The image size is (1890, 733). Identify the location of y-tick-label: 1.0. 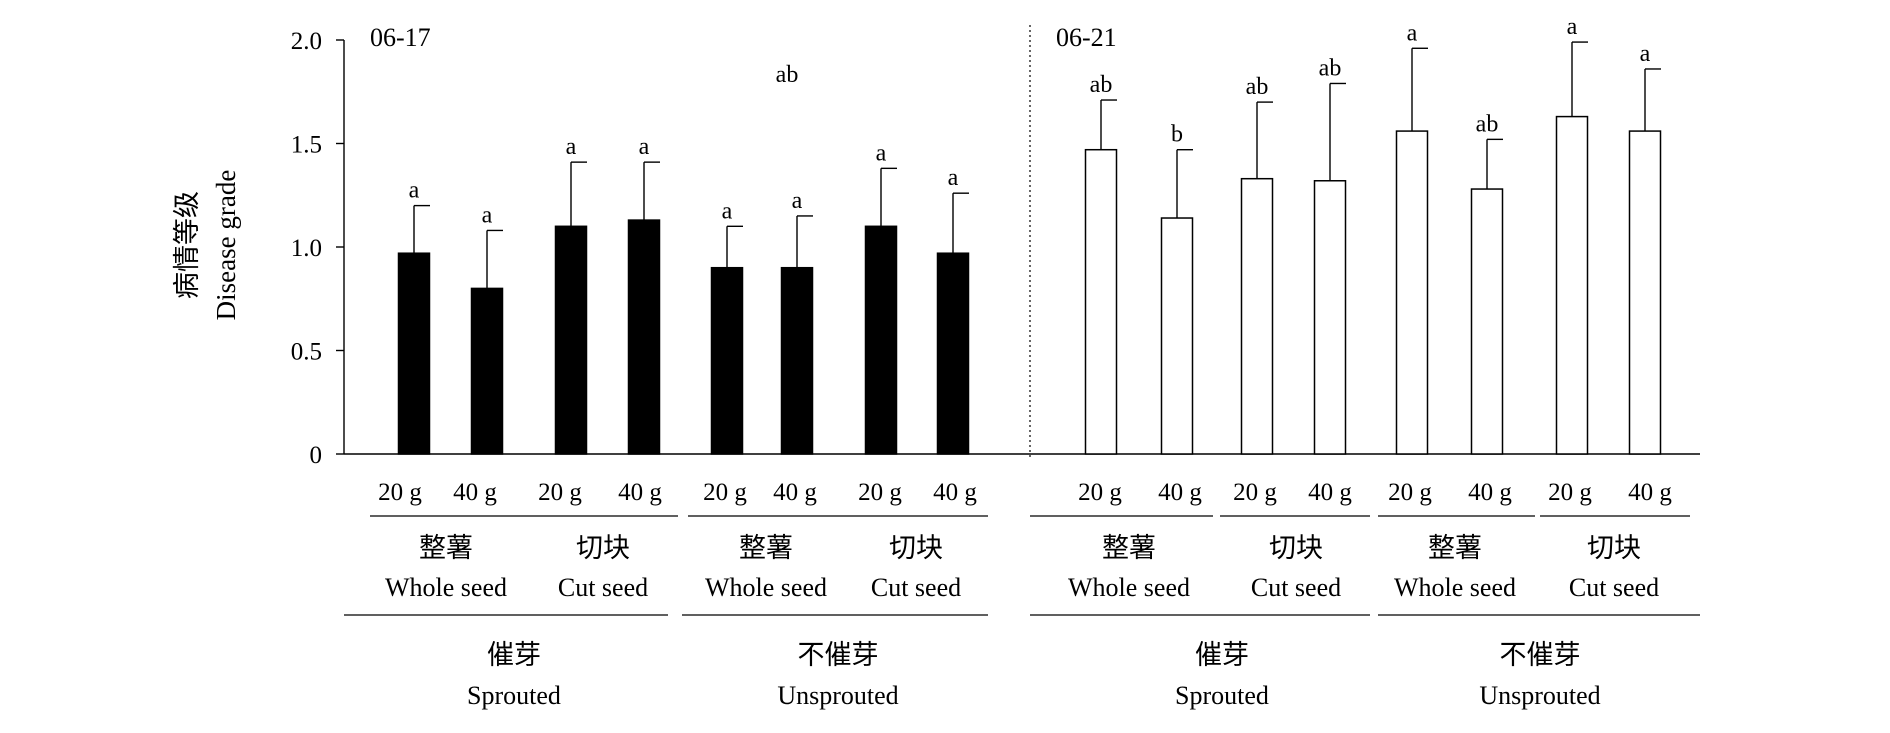
(306, 248).